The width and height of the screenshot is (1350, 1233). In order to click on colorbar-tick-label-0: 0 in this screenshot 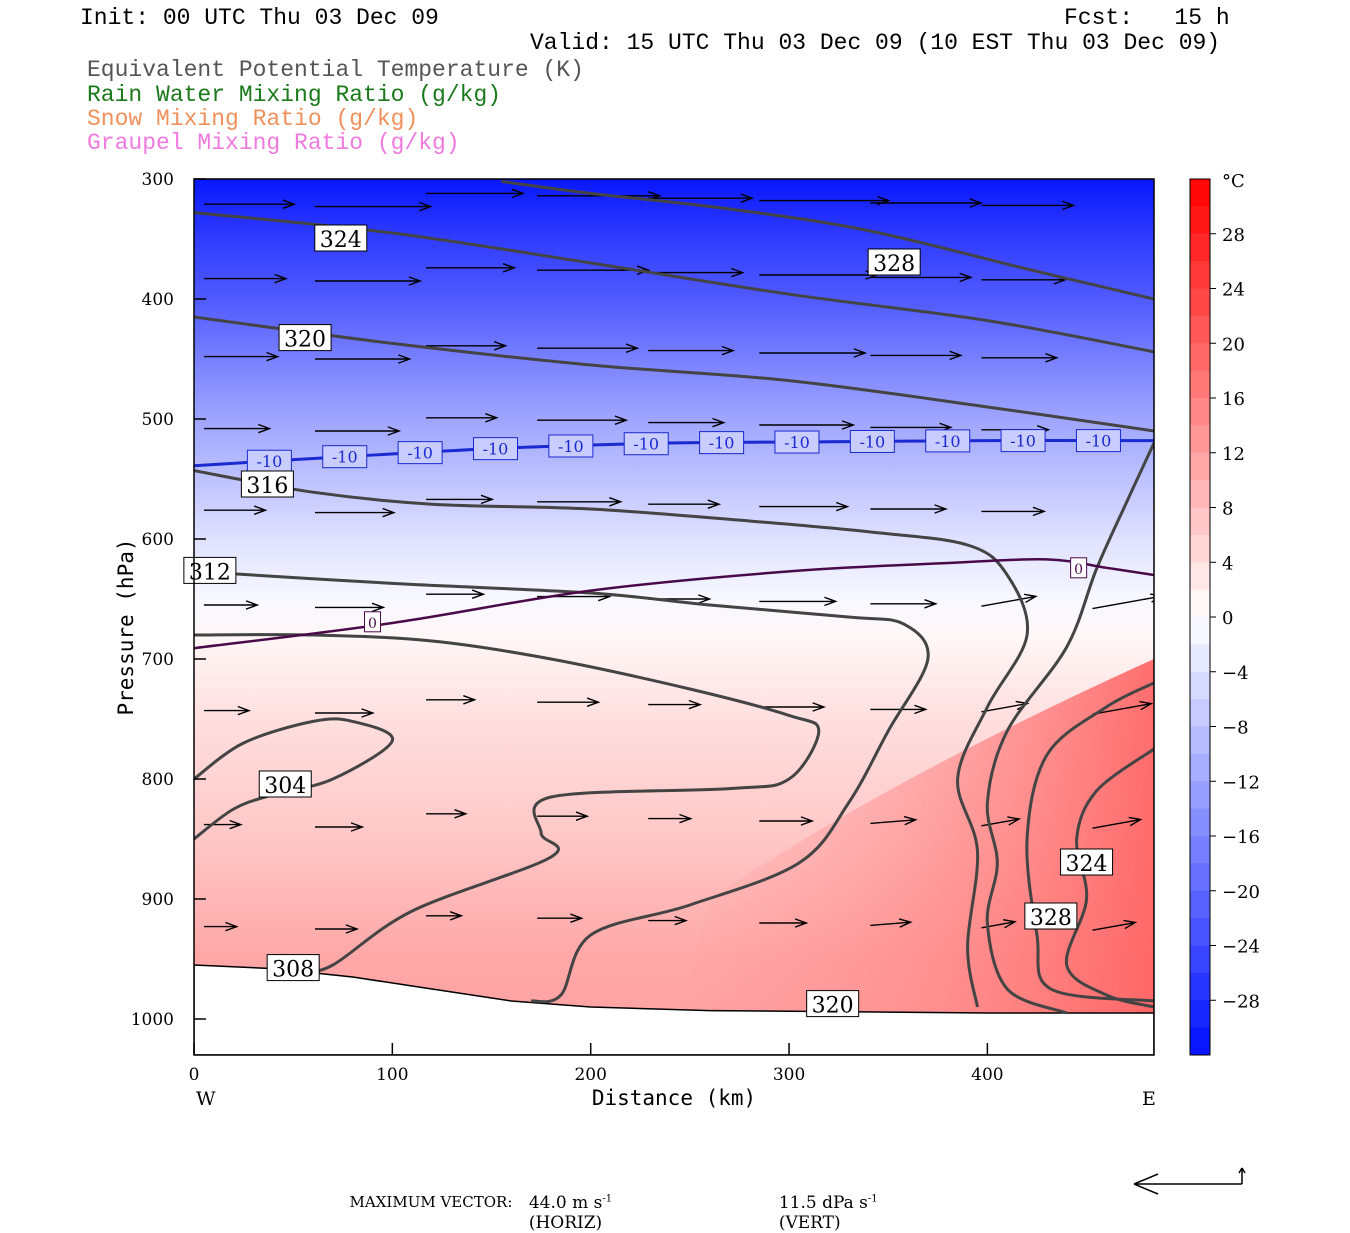, I will do `click(1227, 618)`.